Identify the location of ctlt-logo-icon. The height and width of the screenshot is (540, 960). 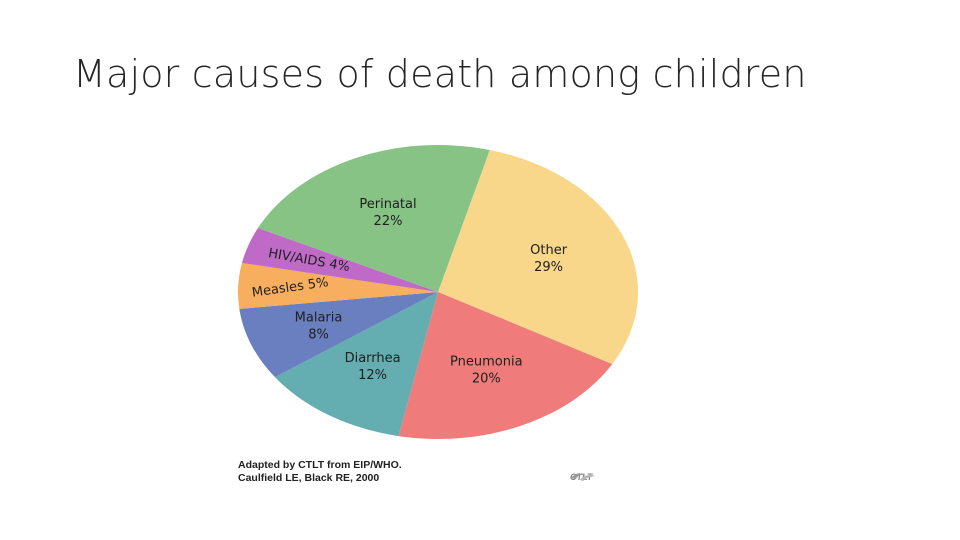
(583, 477).